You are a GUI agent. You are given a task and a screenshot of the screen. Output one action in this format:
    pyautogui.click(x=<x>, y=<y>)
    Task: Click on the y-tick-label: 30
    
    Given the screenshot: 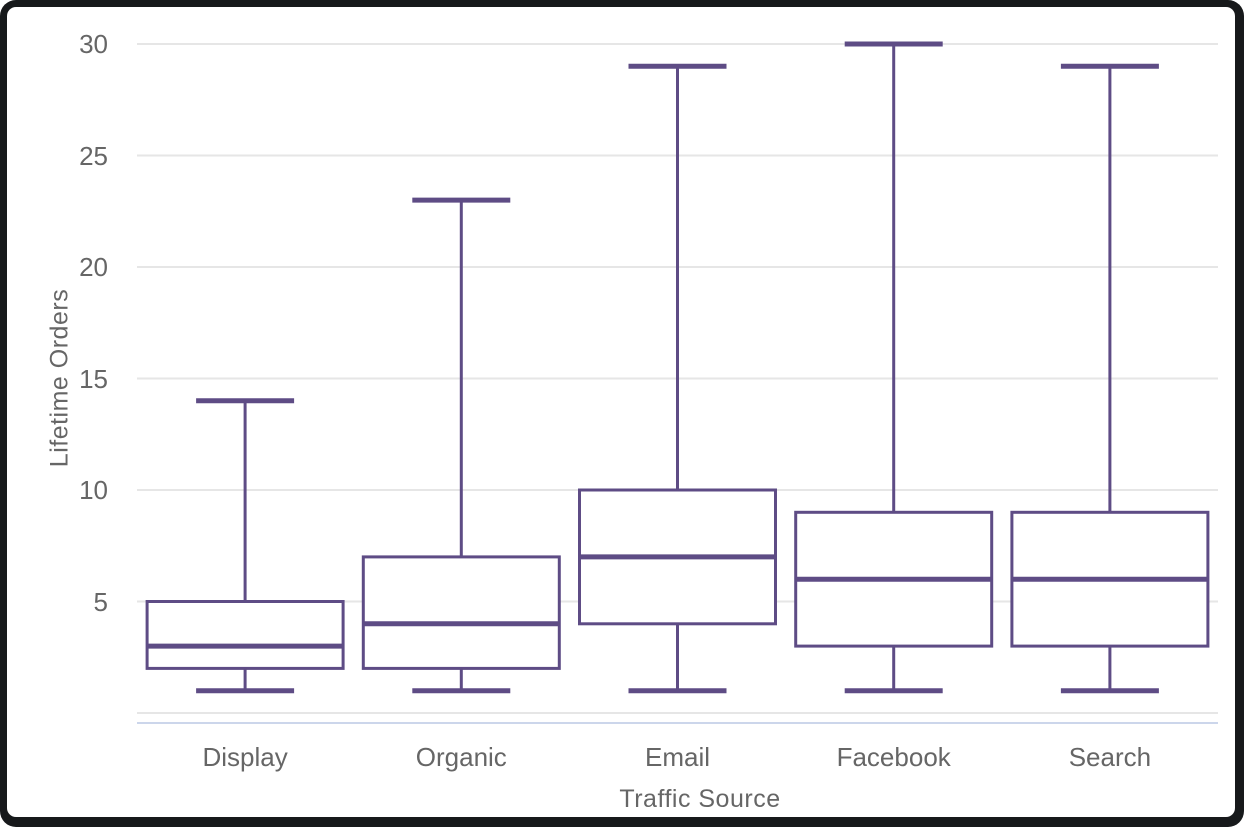 What is the action you would take?
    pyautogui.click(x=93, y=44)
    